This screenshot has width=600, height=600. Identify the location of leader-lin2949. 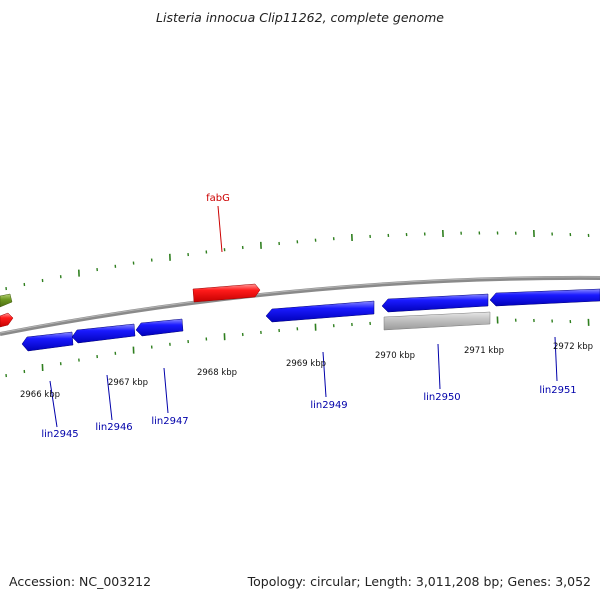
(324, 374).